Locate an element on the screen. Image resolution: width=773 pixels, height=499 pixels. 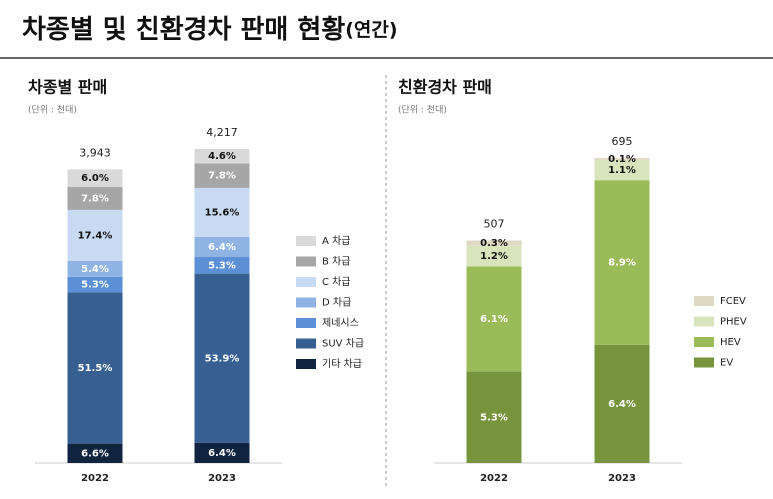
total-label: 507 is located at coordinates (494, 224).